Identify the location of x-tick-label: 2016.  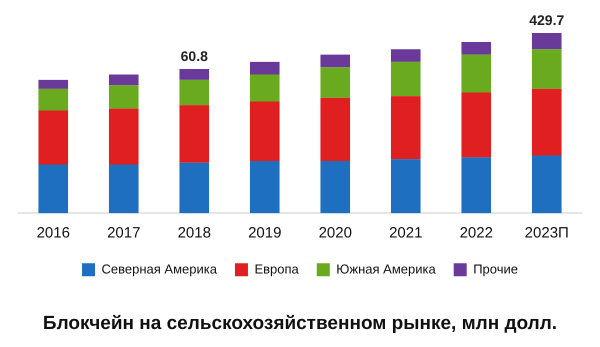
(53, 233).